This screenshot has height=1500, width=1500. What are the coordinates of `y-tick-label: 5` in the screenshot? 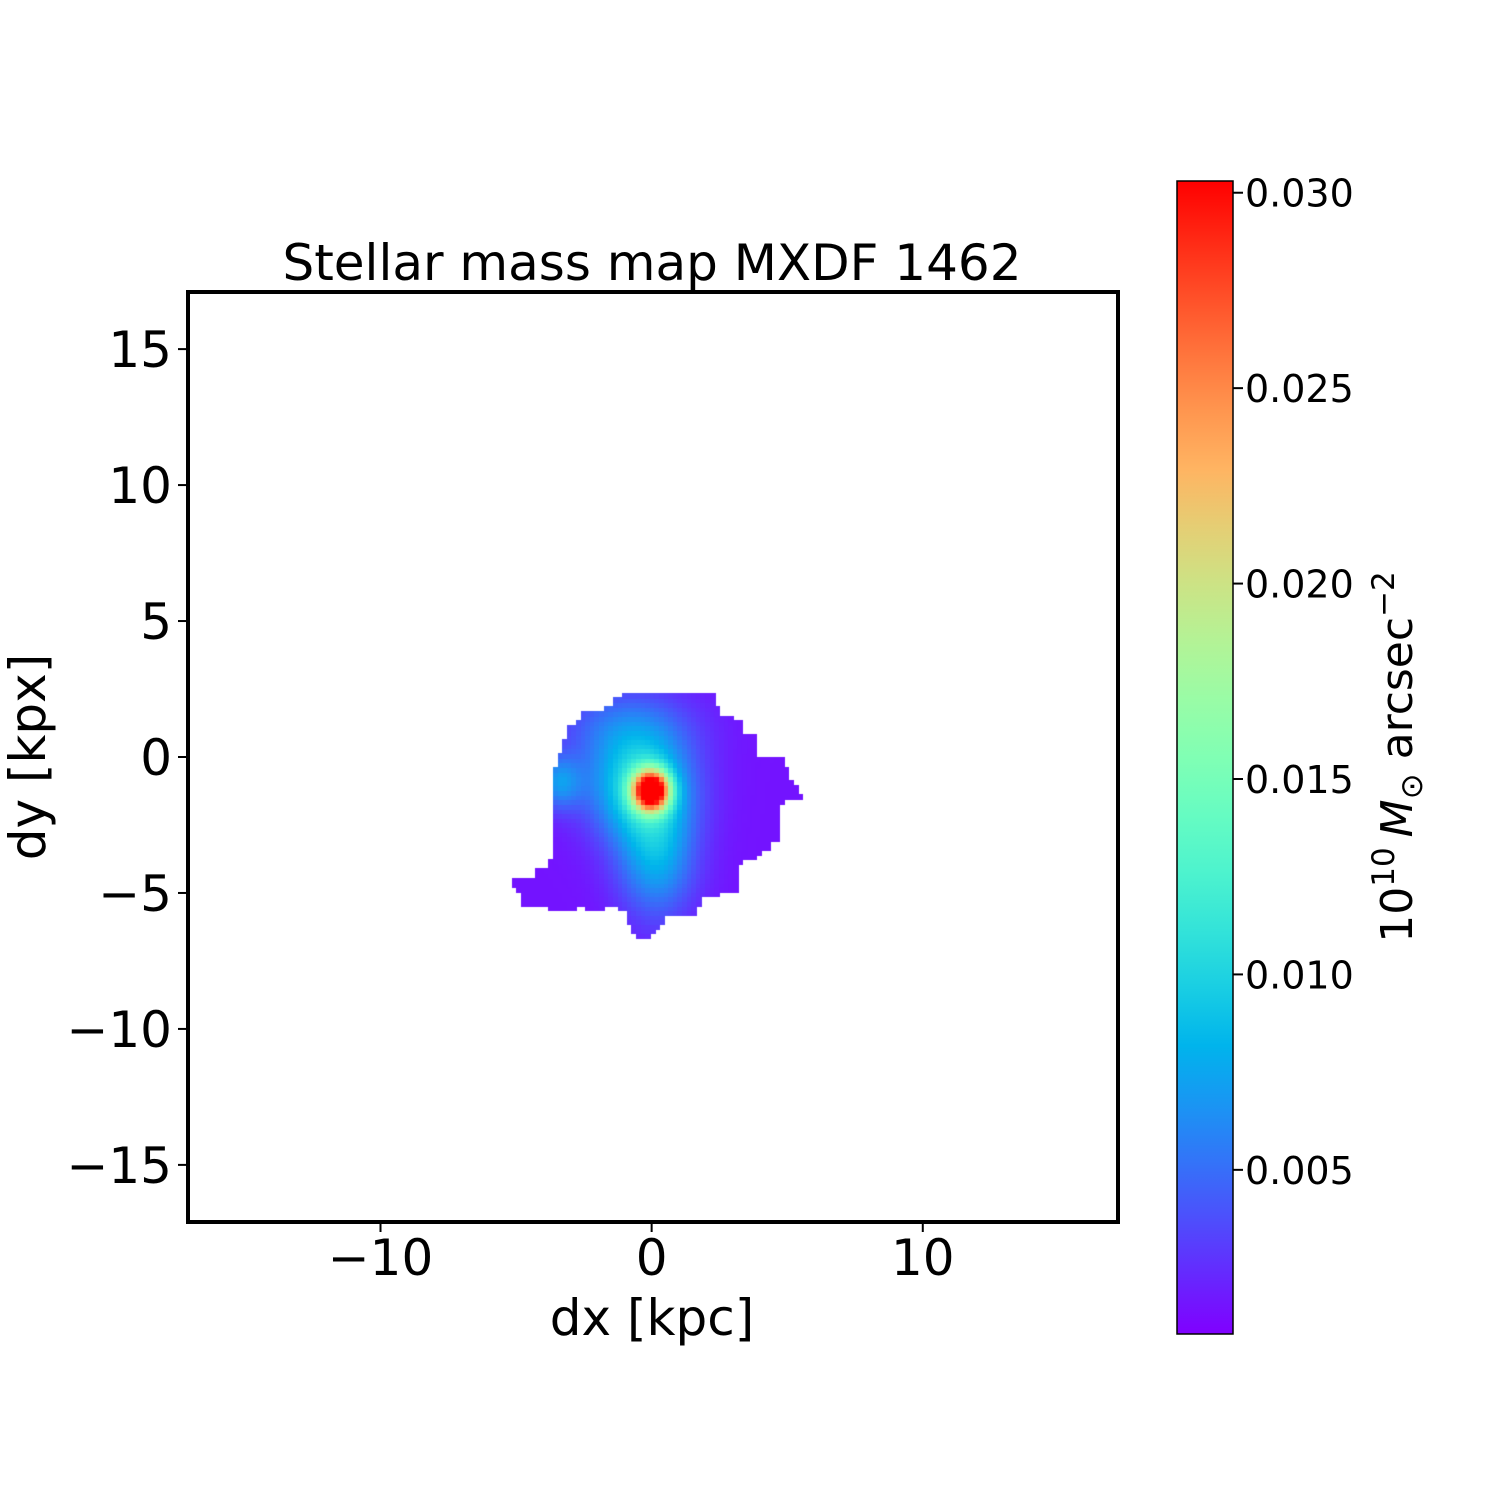 It's located at (156, 622).